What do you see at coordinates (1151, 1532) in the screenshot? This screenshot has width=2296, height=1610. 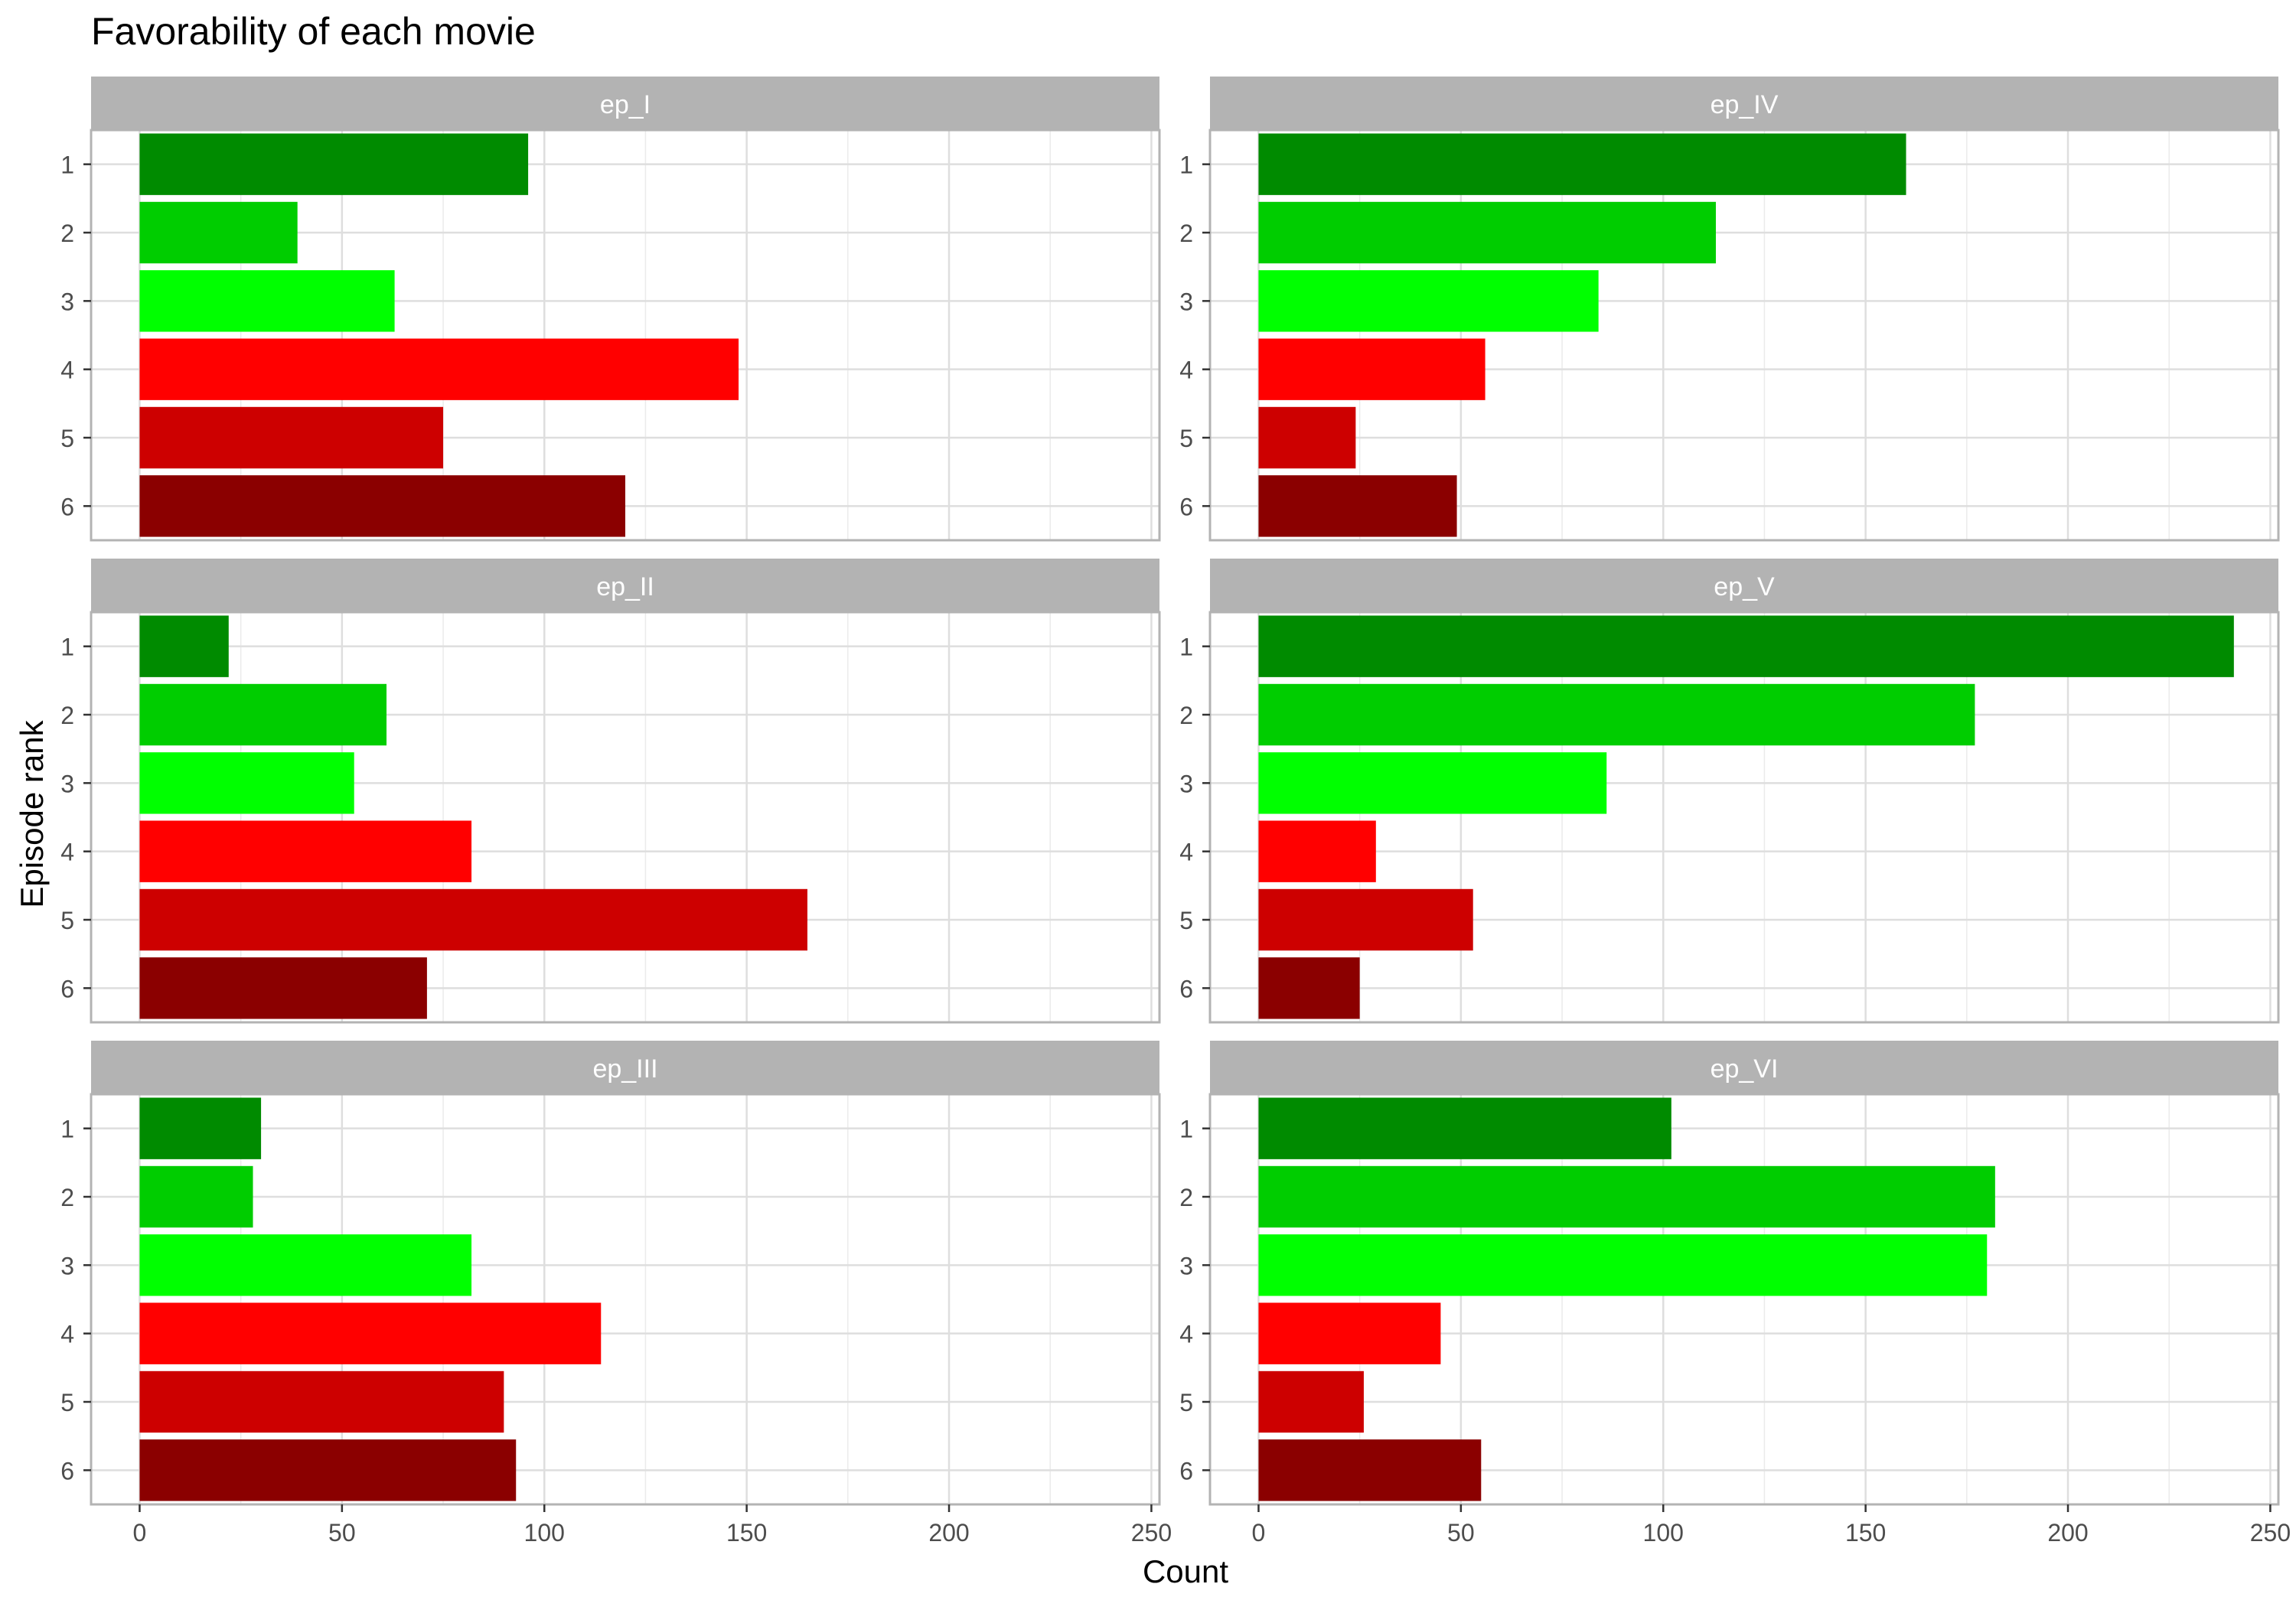 I see `x-tick-label: 250` at bounding box center [1151, 1532].